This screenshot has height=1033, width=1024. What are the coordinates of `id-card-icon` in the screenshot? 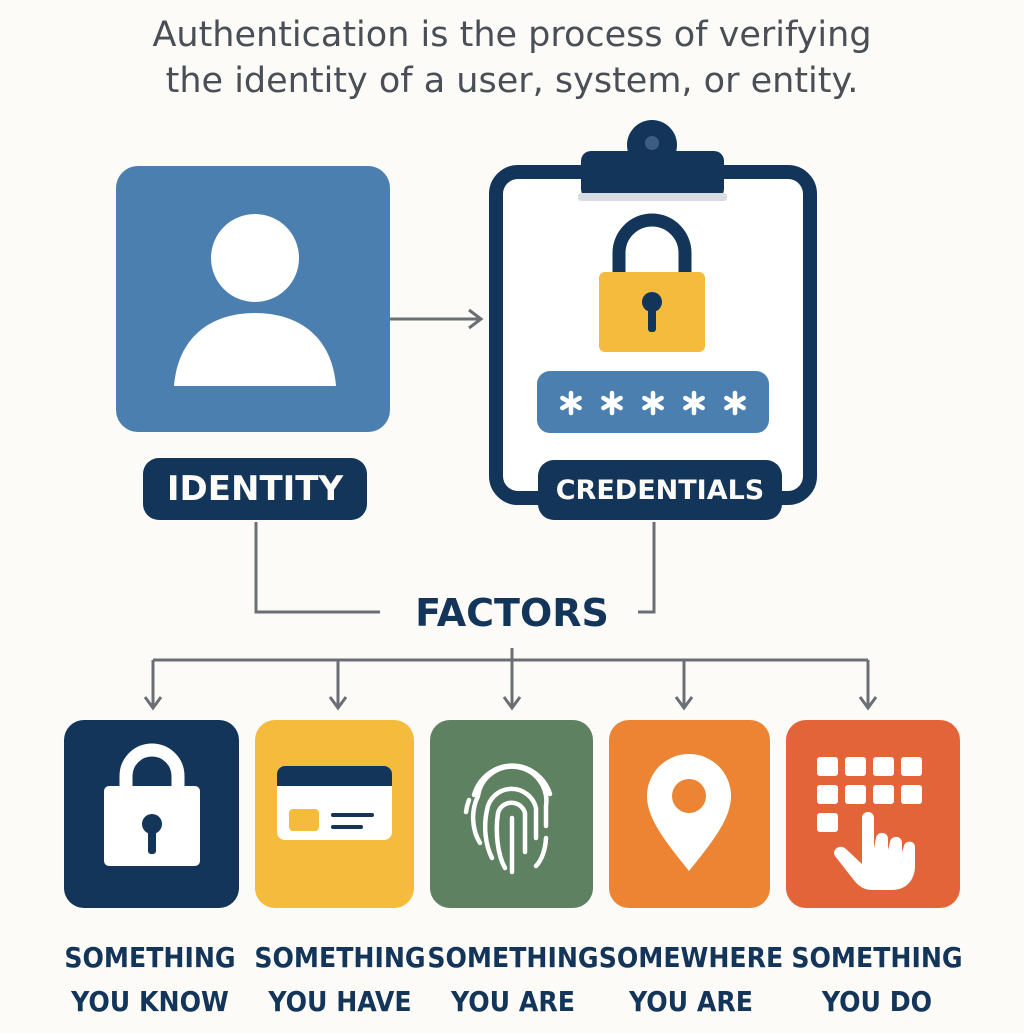 It's located at (334, 803).